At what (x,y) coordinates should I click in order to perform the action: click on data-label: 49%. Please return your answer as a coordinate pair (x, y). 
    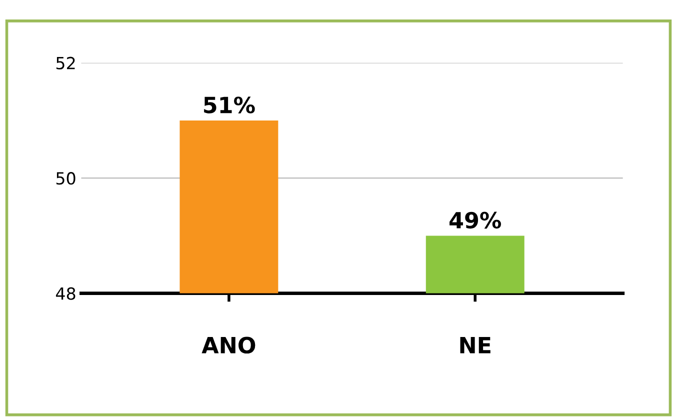
    Looking at the image, I should click on (476, 220).